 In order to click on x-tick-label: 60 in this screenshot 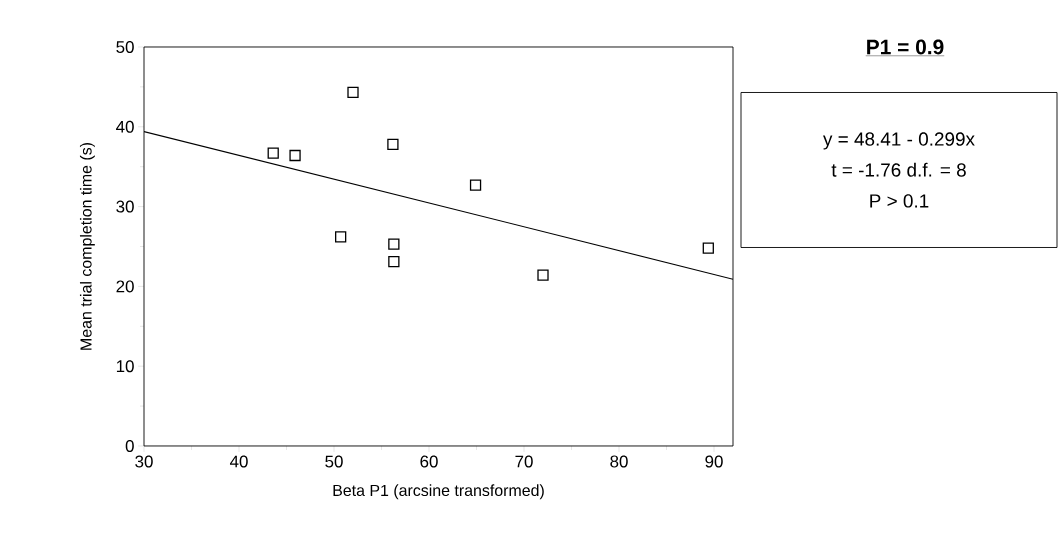, I will do `click(429, 461)`.